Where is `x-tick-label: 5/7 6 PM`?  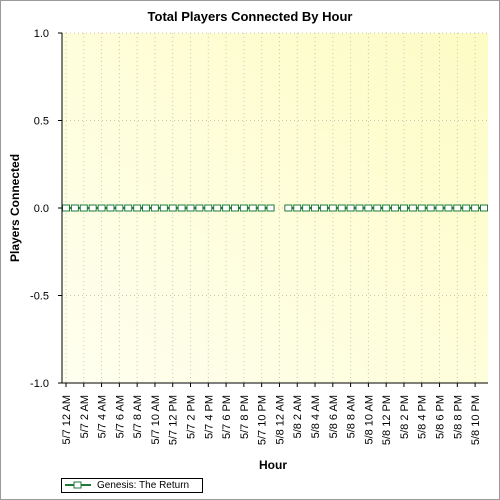 x-tick-label: 5/7 6 PM is located at coordinates (227, 417).